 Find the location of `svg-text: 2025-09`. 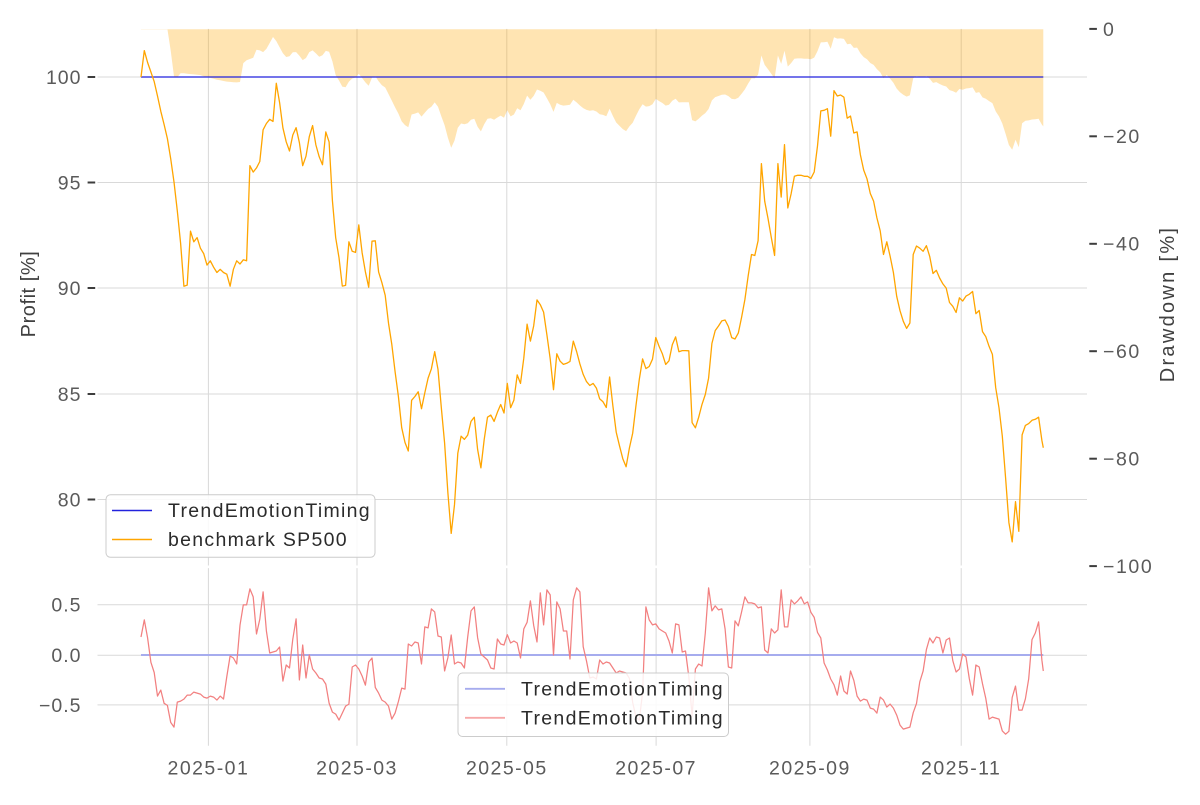

svg-text: 2025-09 is located at coordinates (810, 769).